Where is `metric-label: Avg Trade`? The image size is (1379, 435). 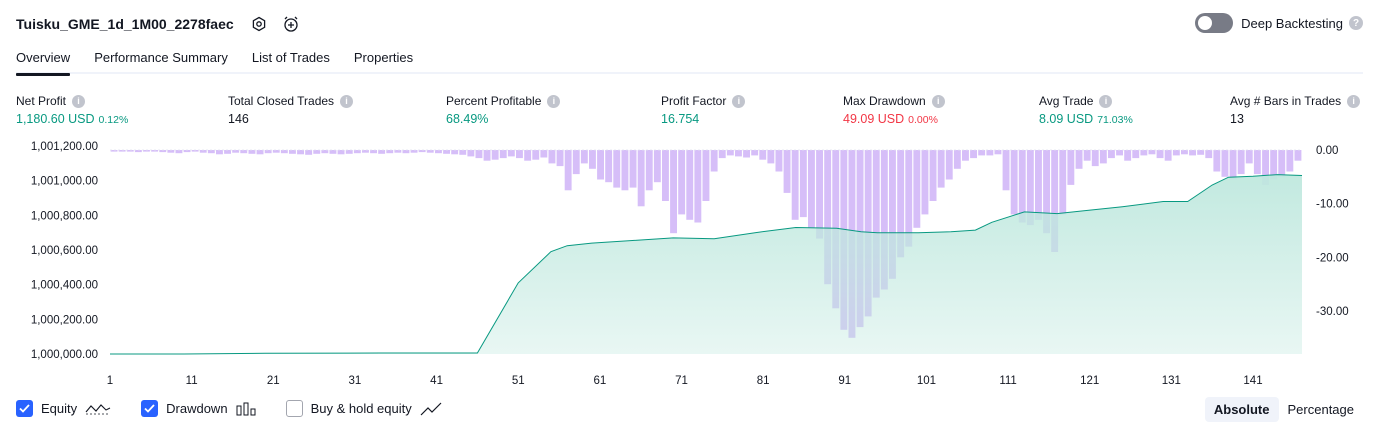 metric-label: Avg Trade is located at coordinates (1066, 101).